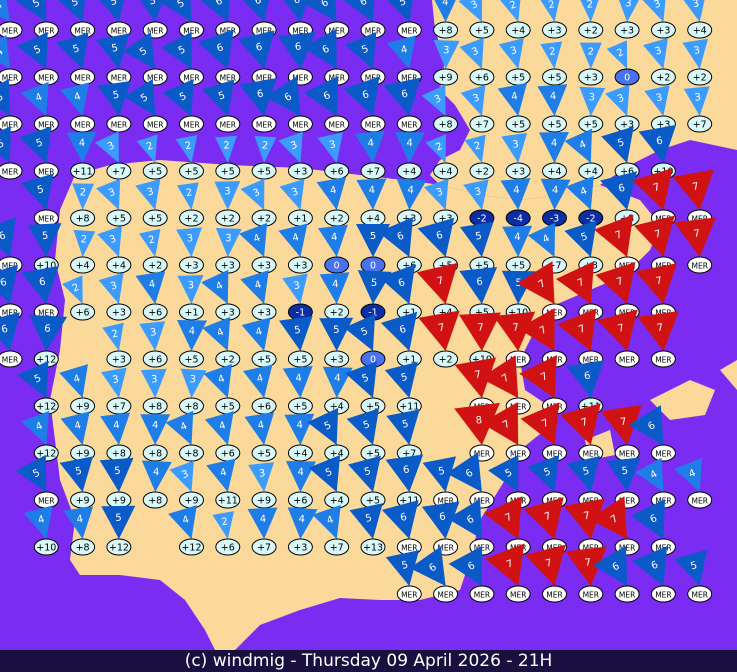 The image size is (737, 672). What do you see at coordinates (373, 219) in the screenshot?
I see `station-temperature: +4` at bounding box center [373, 219].